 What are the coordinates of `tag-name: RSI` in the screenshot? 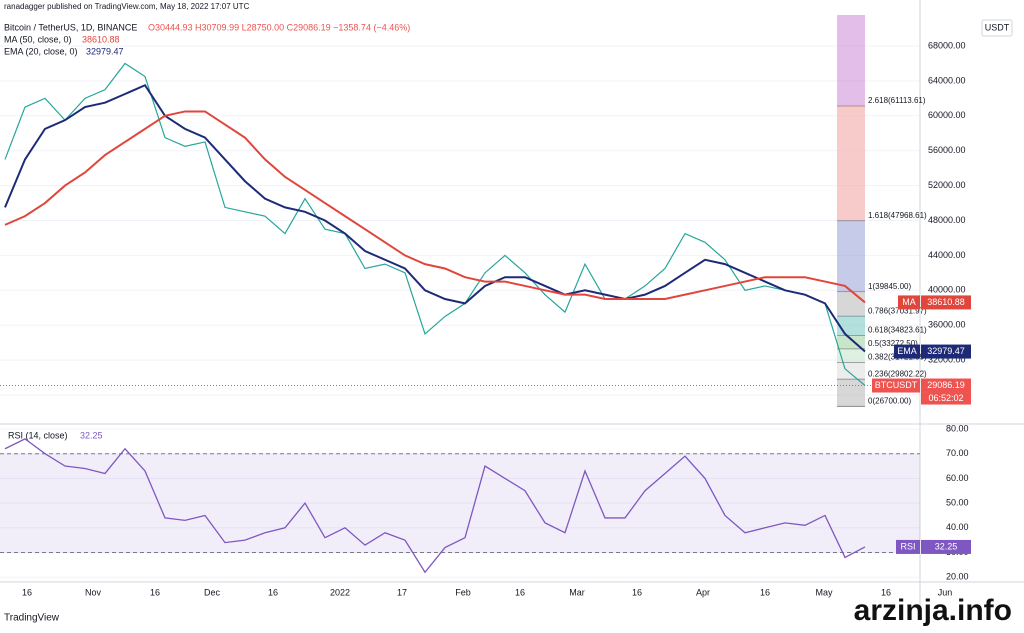 It's located at (907, 546).